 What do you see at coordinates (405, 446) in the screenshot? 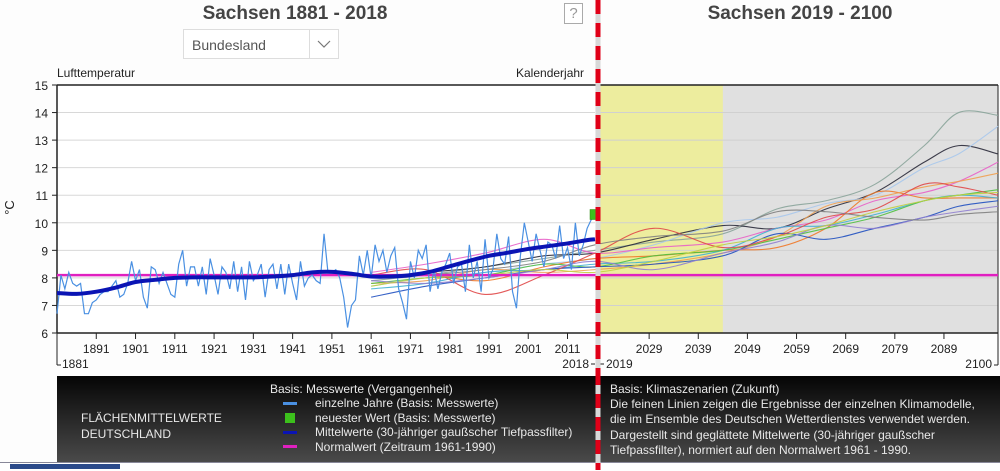
I see `legend-item-label: Normalwert (Zeitraum 1961-1990)` at bounding box center [405, 446].